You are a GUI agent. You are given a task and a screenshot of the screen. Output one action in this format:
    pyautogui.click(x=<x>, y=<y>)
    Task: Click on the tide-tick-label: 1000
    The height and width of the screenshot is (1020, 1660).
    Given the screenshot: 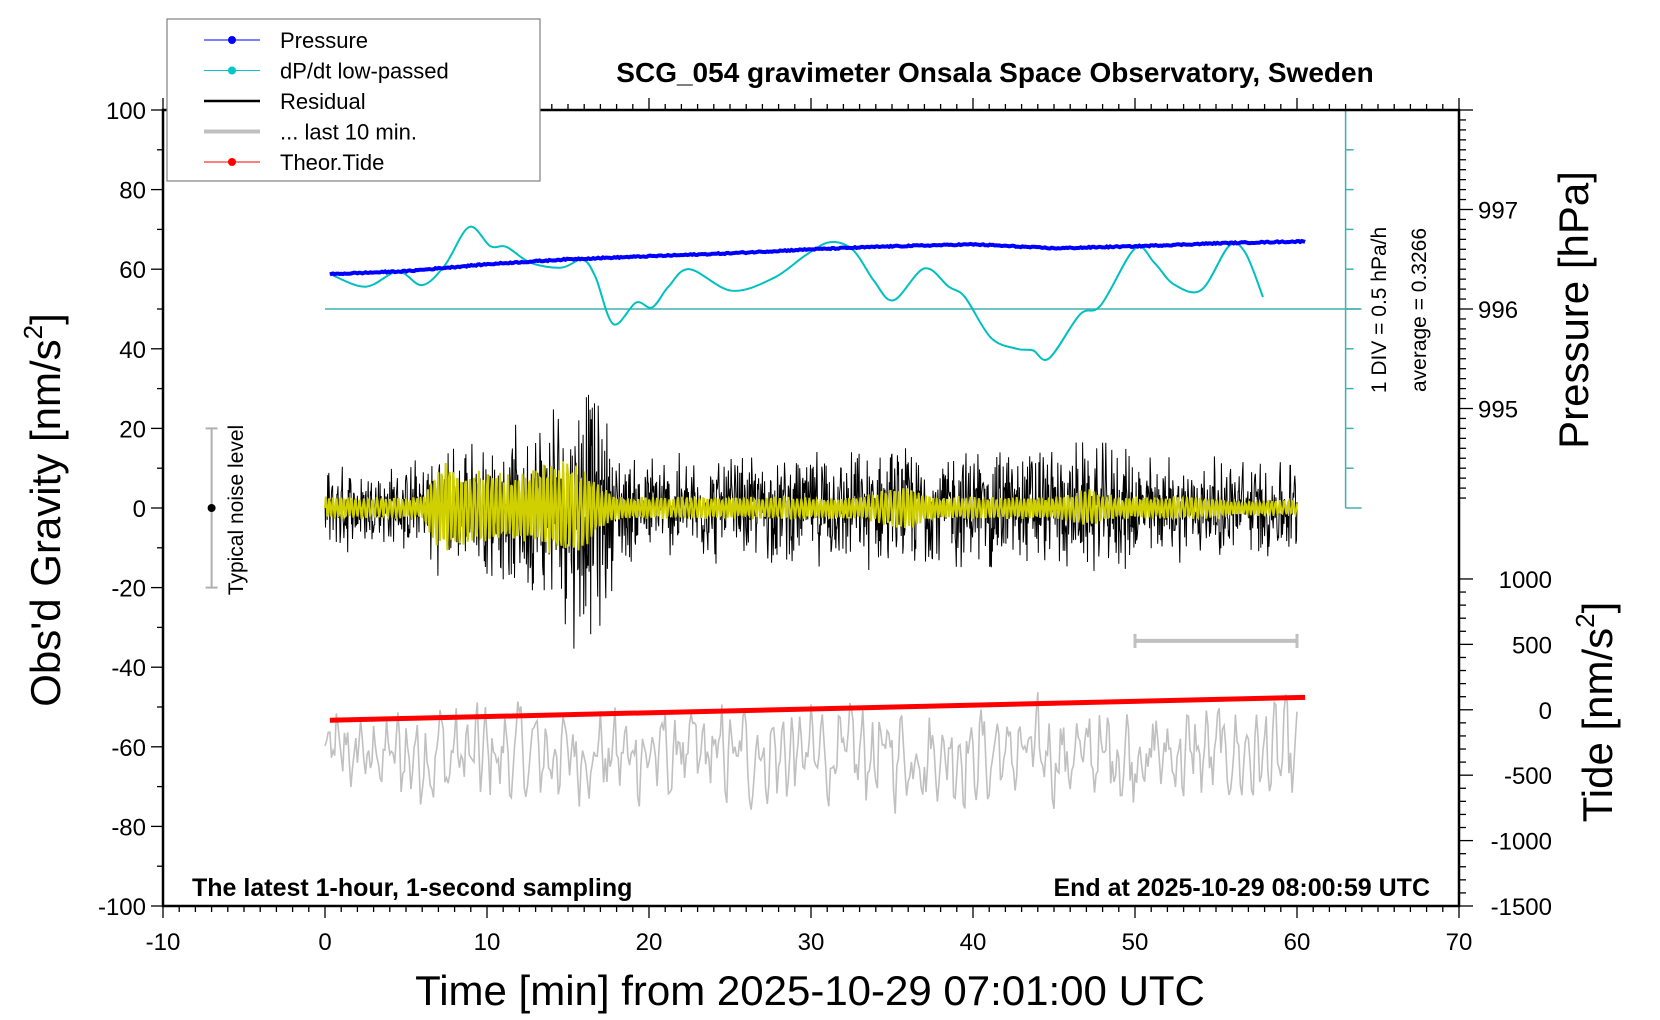 What is the action you would take?
    pyautogui.click(x=1525, y=580)
    